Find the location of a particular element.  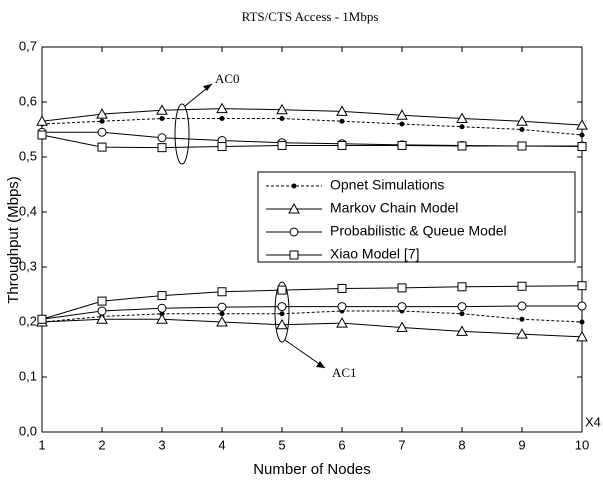

legend-label: Xiao Model [7] is located at coordinates (375, 254).